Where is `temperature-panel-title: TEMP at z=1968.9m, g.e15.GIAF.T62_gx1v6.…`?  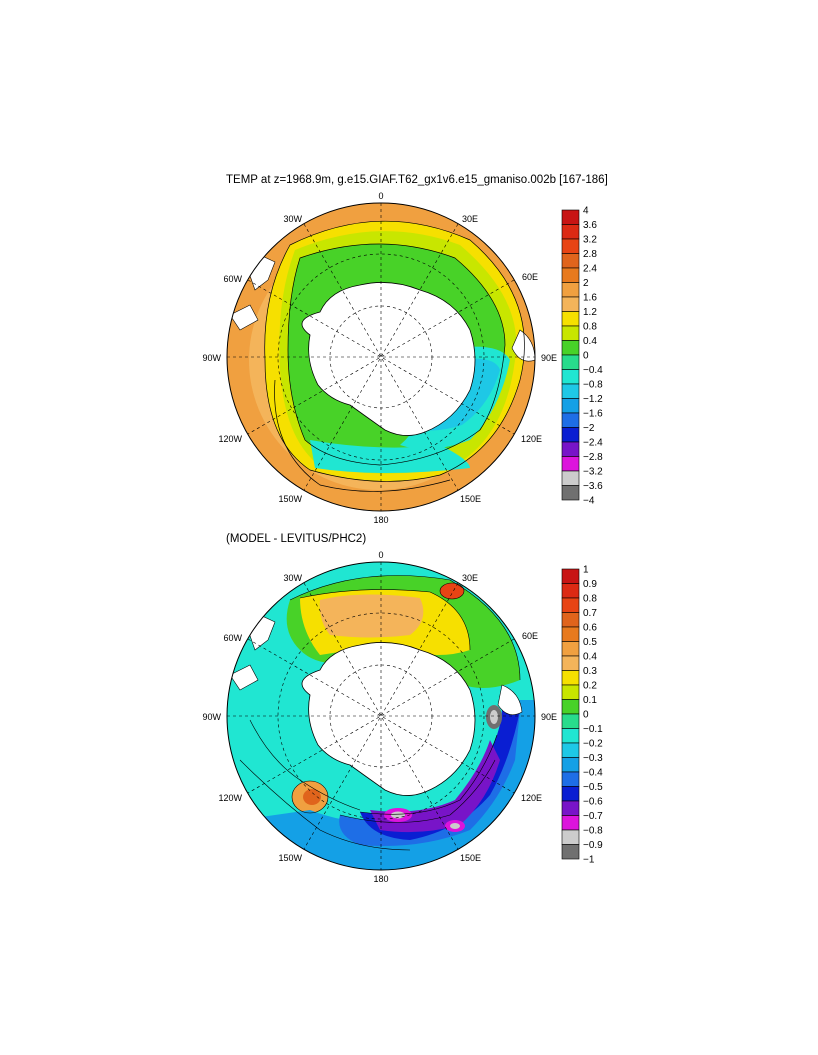
temperature-panel-title: TEMP at z=1968.9m, g.e15.GIAF.T62_gx1v6.… is located at coordinates (417, 180).